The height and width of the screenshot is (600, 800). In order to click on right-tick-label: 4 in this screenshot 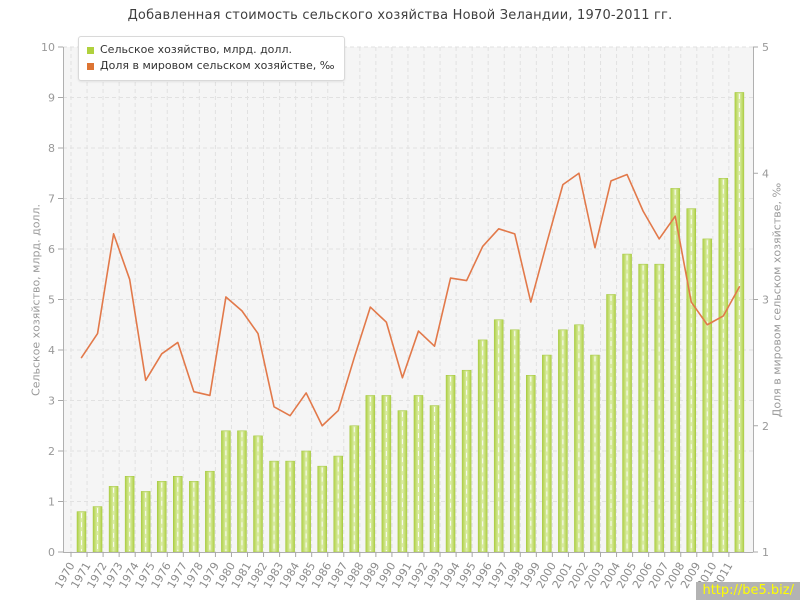, I will do `click(765, 173)`.